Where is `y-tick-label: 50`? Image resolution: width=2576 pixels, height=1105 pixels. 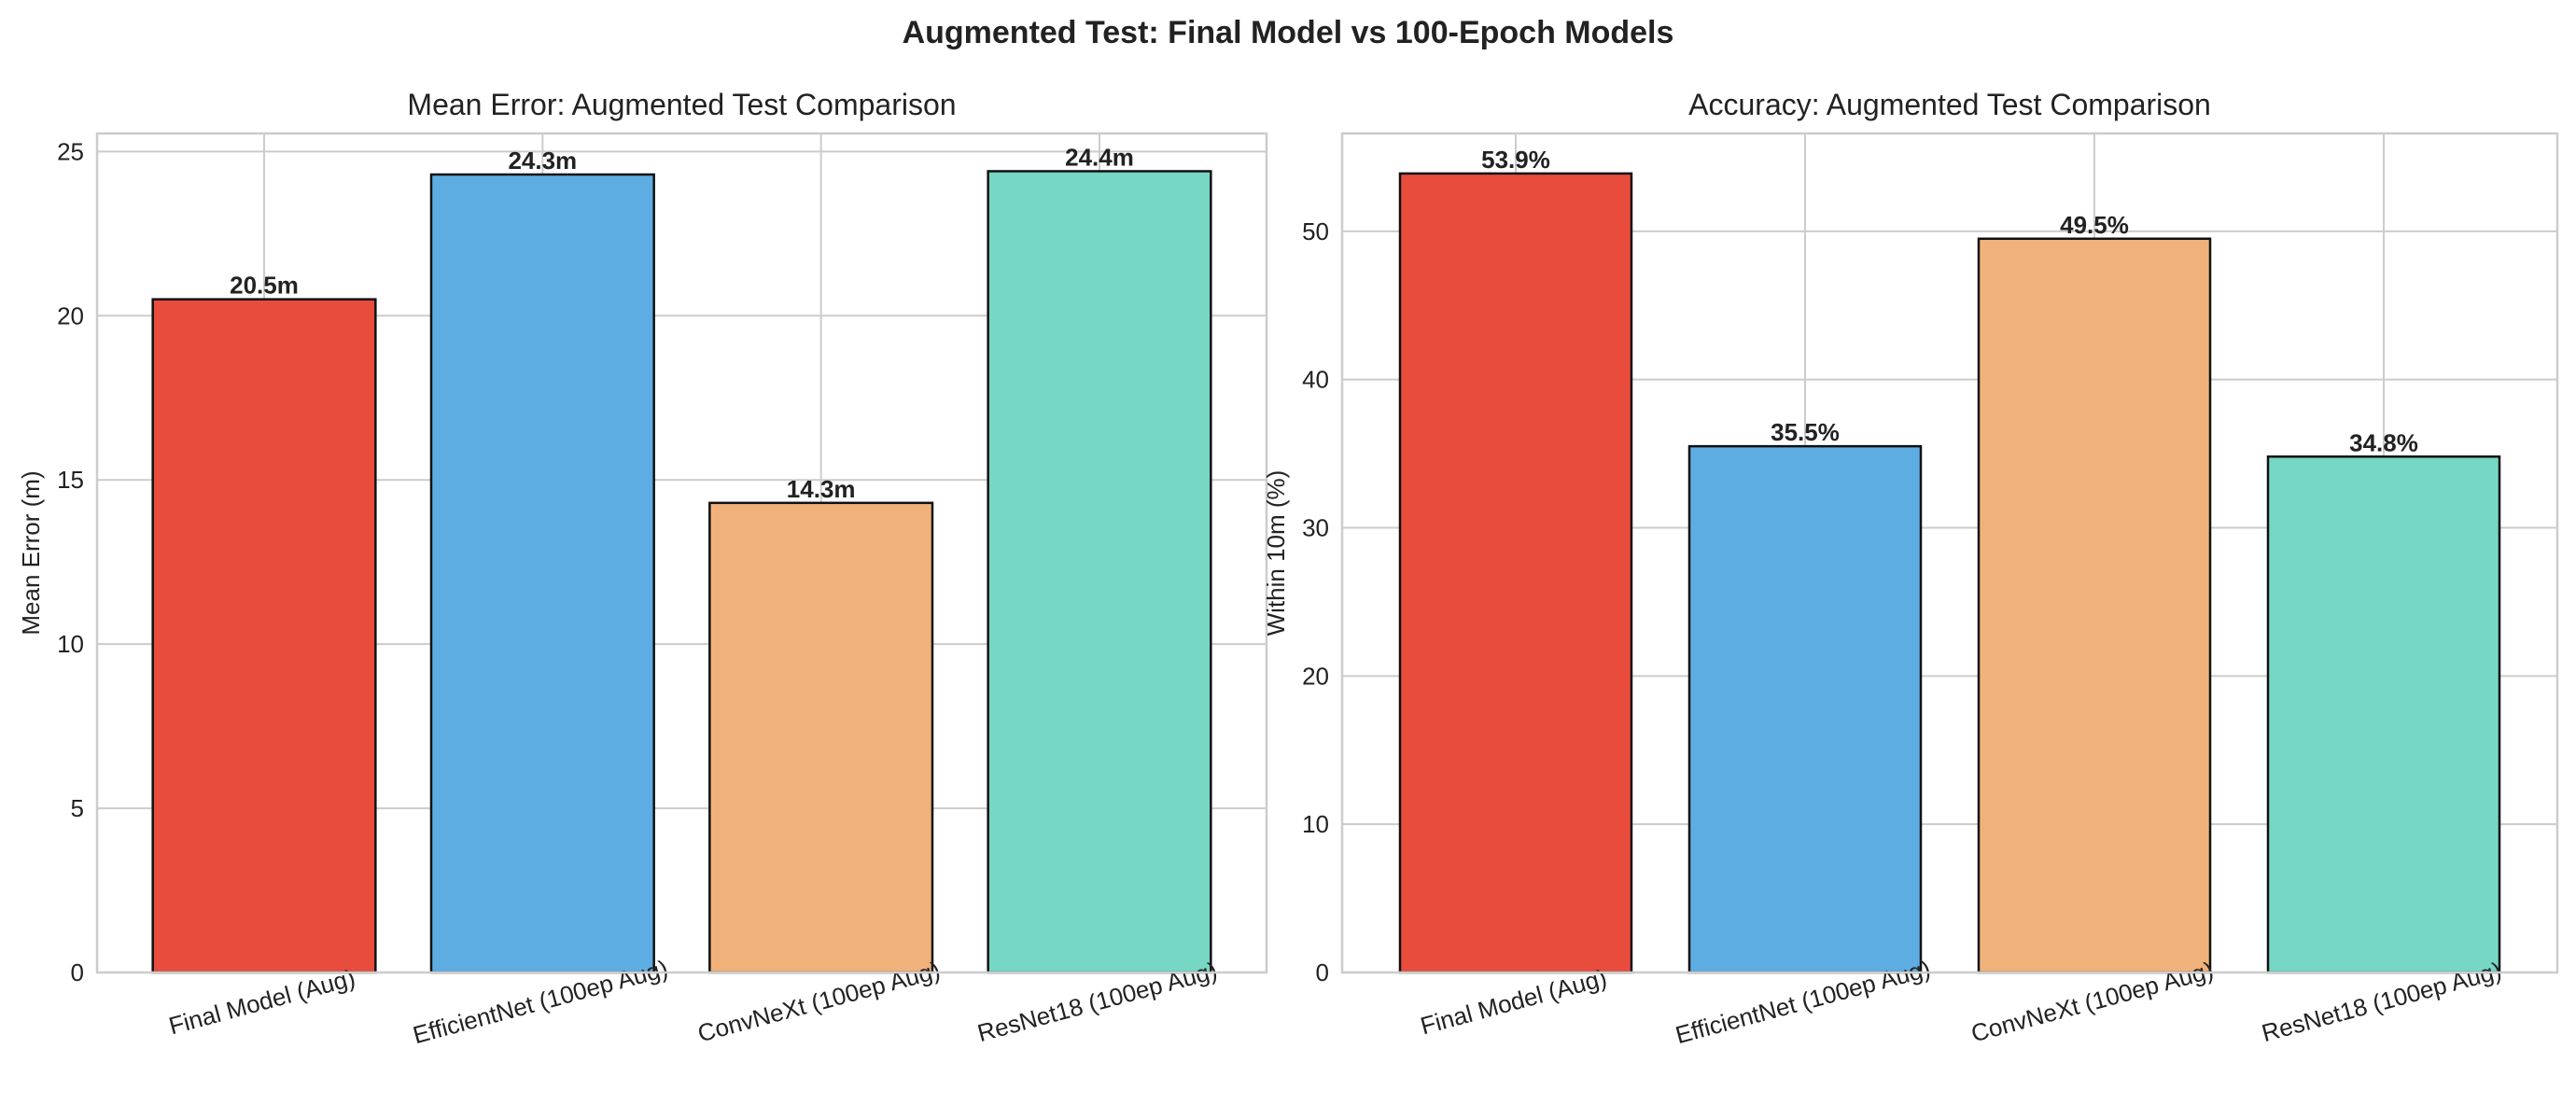
y-tick-label: 50 is located at coordinates (1315, 231).